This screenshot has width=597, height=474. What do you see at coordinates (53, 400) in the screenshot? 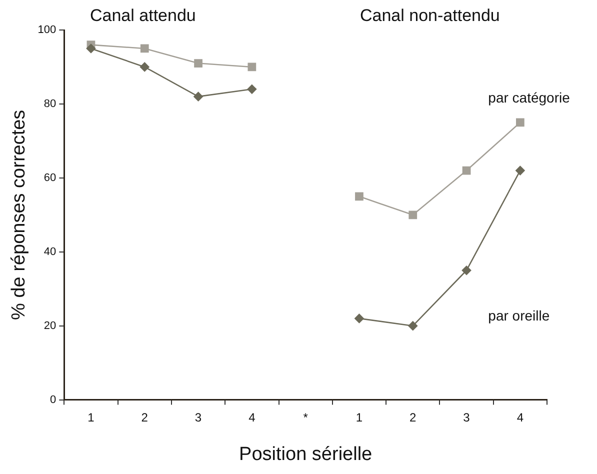
I see `y-tick-label: 0` at bounding box center [53, 400].